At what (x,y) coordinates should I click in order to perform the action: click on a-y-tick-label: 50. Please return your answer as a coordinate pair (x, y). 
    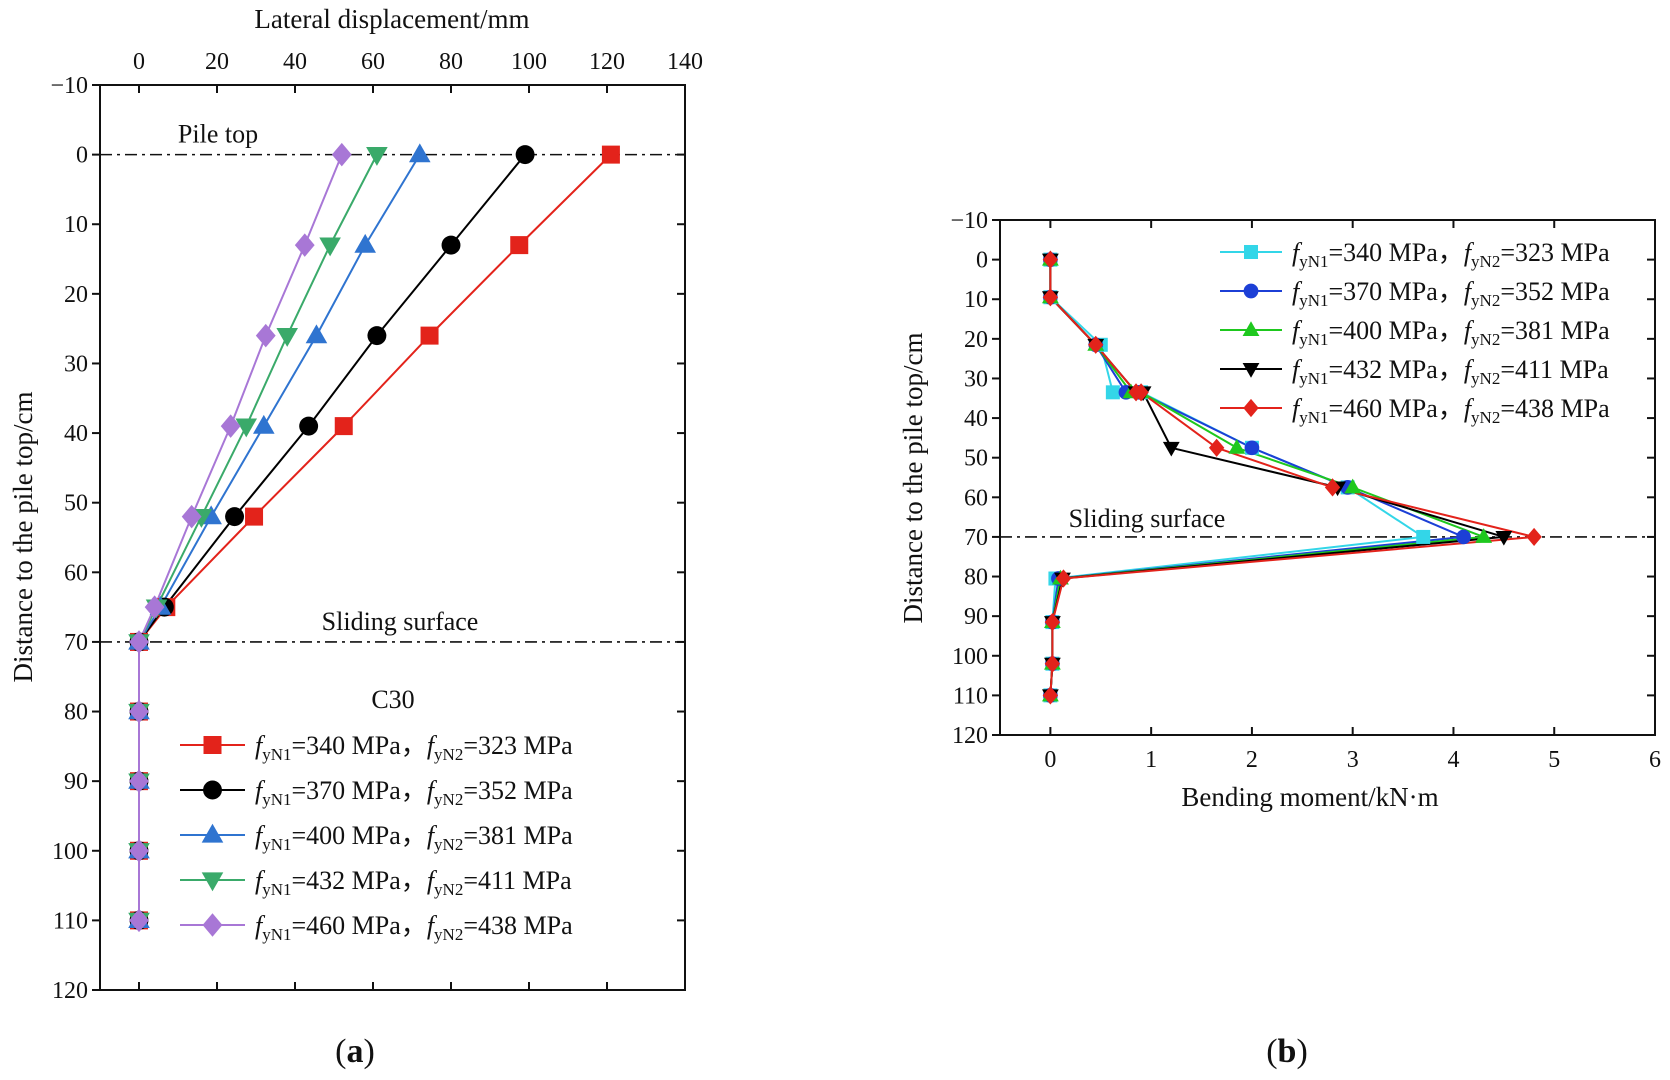
    Looking at the image, I should click on (76, 504).